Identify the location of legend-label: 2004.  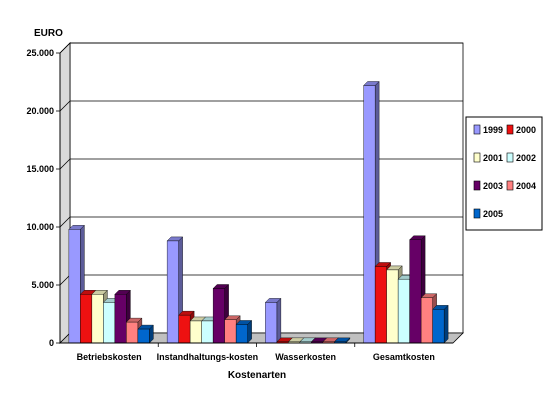
(526, 186).